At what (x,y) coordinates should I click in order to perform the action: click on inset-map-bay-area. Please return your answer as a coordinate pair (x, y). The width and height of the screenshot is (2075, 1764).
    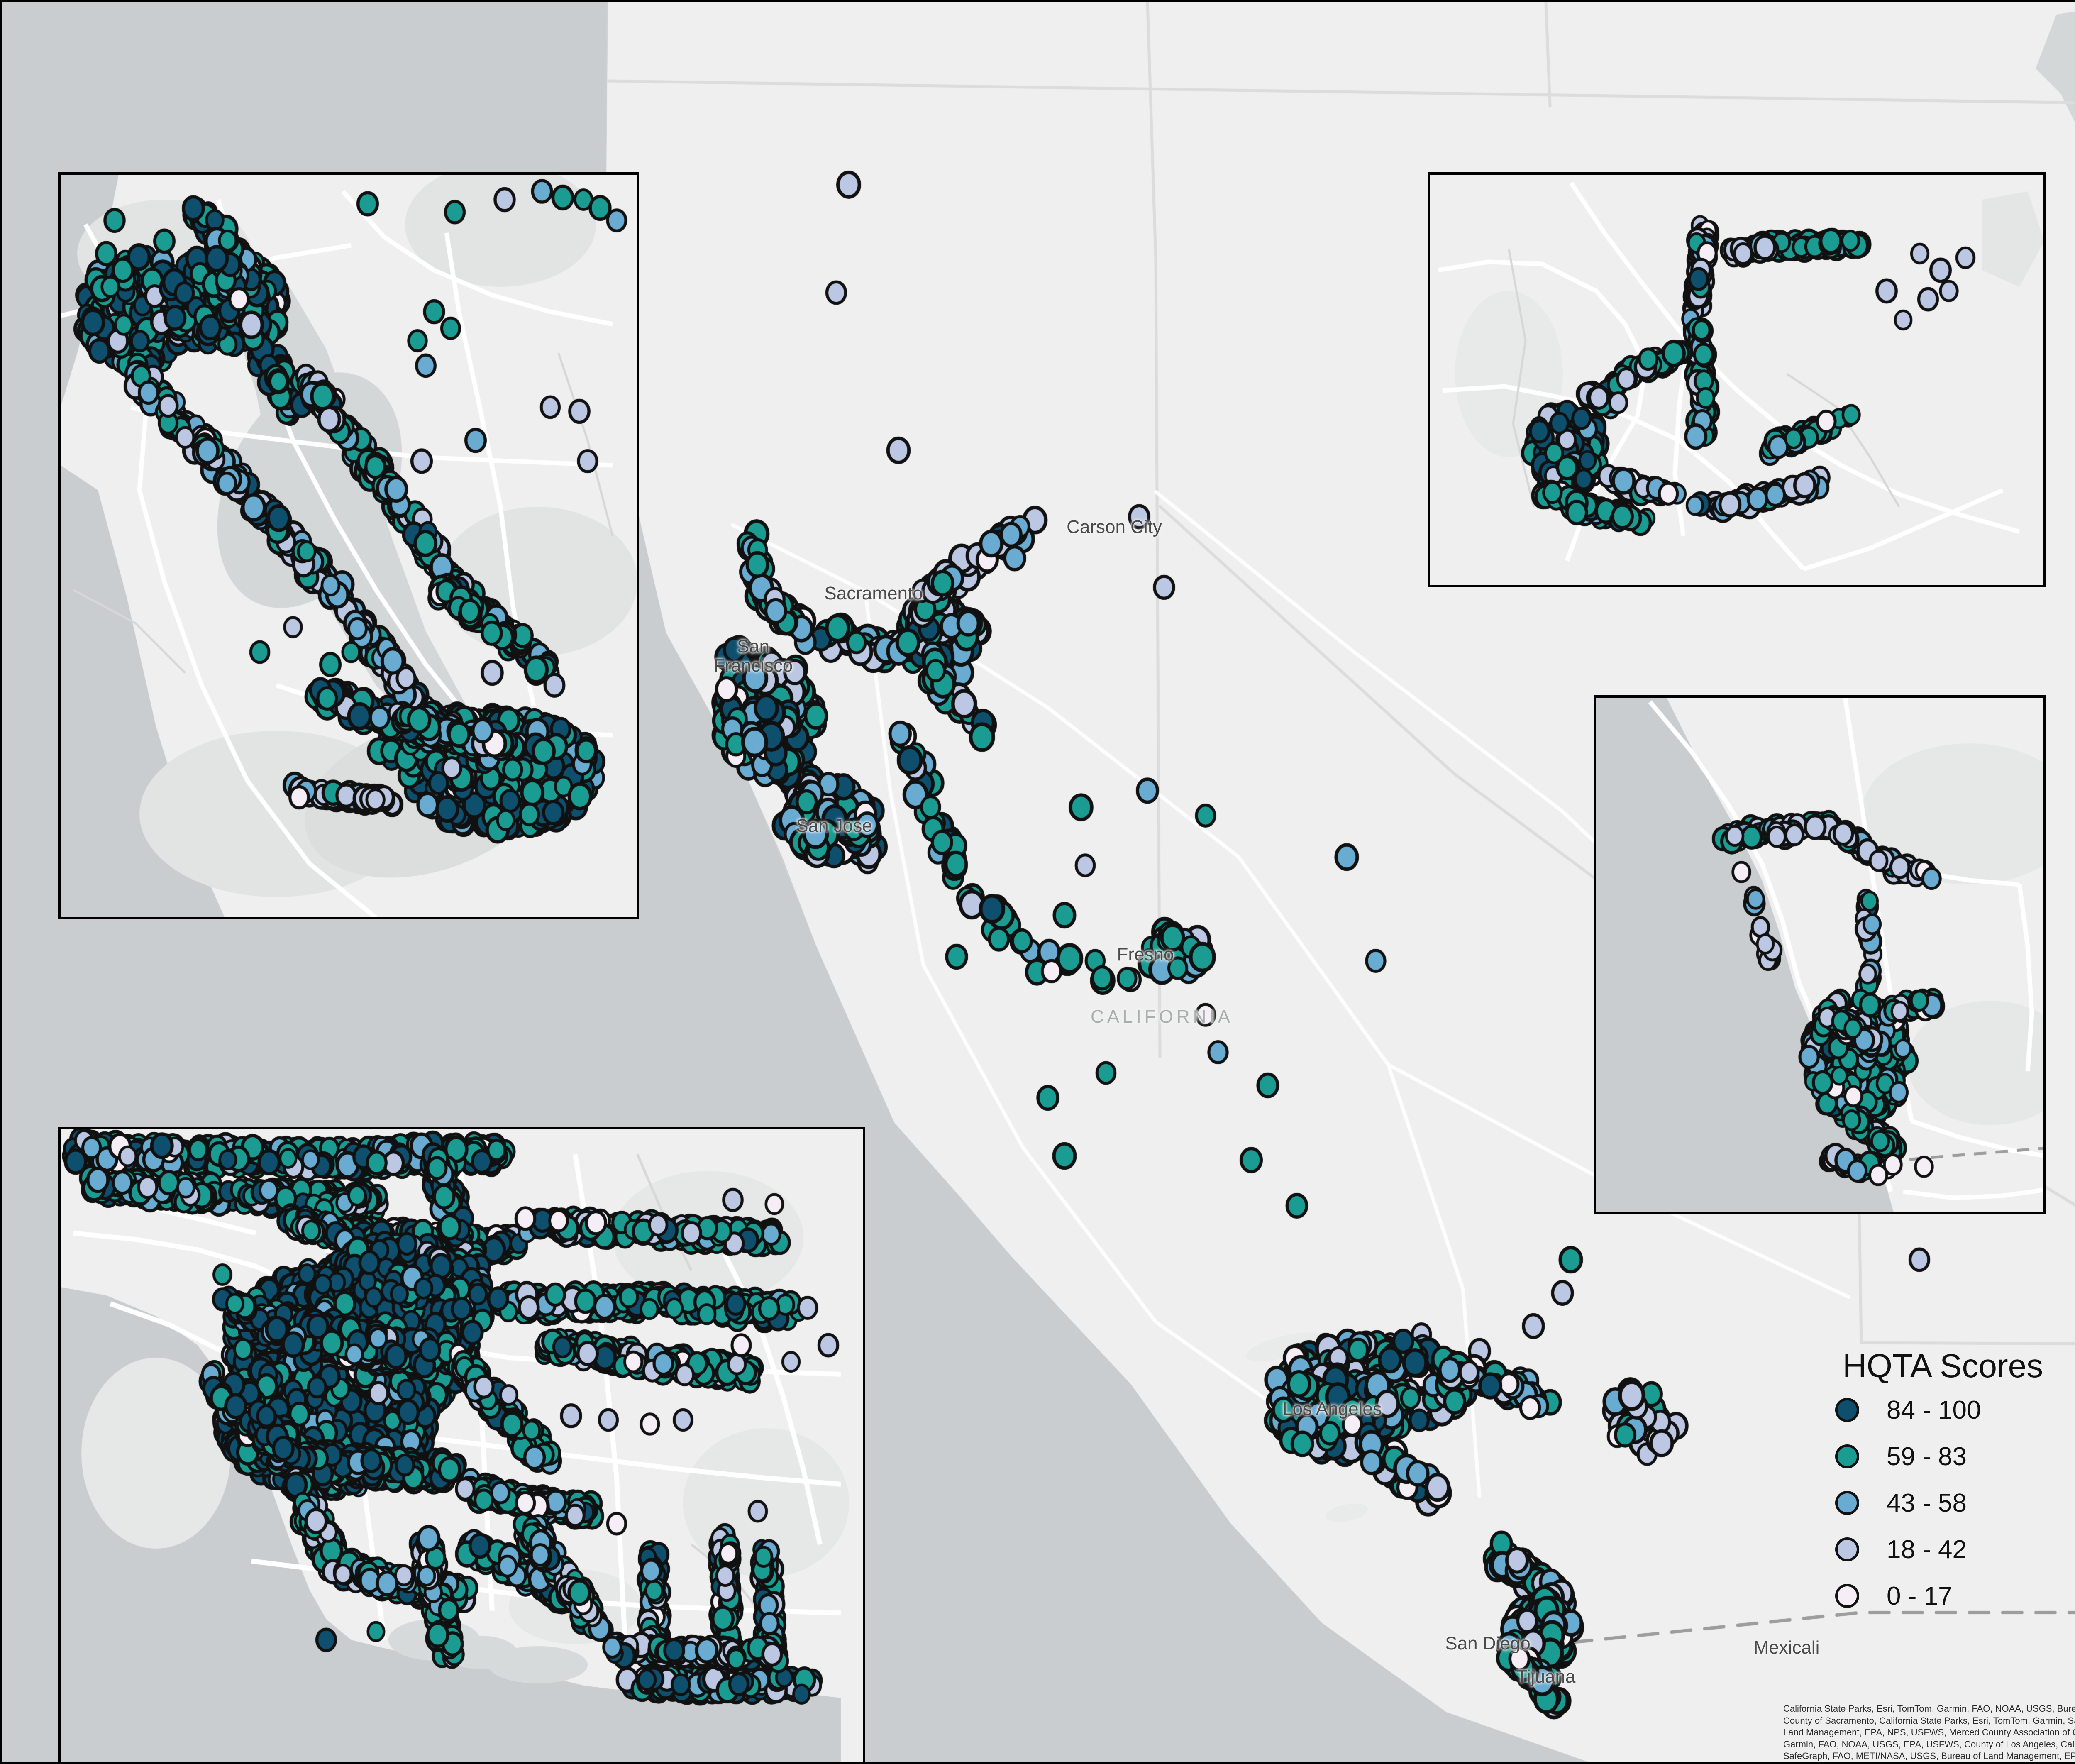
    Looking at the image, I should click on (349, 545).